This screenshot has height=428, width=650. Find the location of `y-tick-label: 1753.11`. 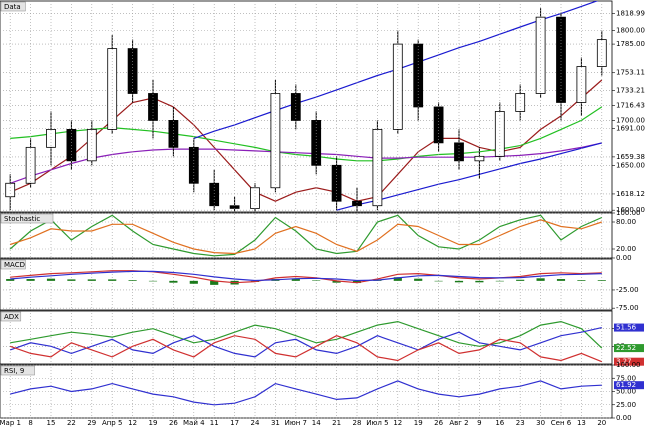

y-tick-label: 1753.11 is located at coordinates (630, 73).